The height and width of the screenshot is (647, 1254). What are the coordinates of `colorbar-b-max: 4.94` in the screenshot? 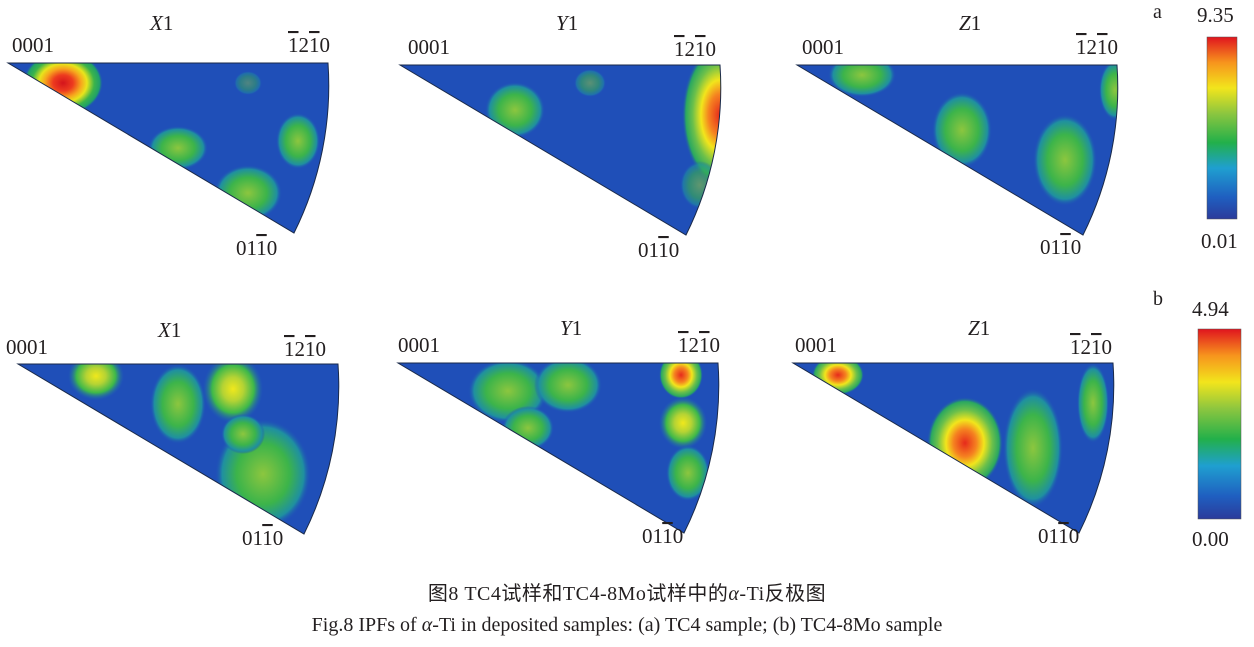 It's located at (1210, 309).